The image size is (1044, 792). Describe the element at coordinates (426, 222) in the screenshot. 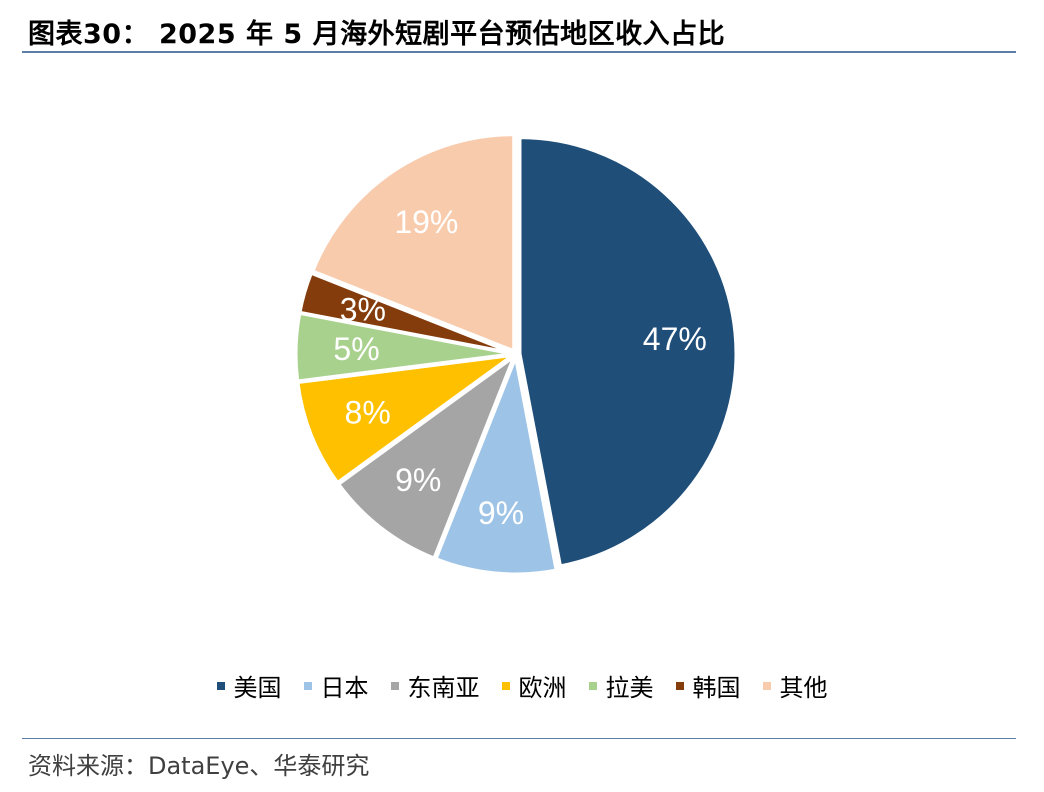

I see `slice-label-6: 19%` at that location.